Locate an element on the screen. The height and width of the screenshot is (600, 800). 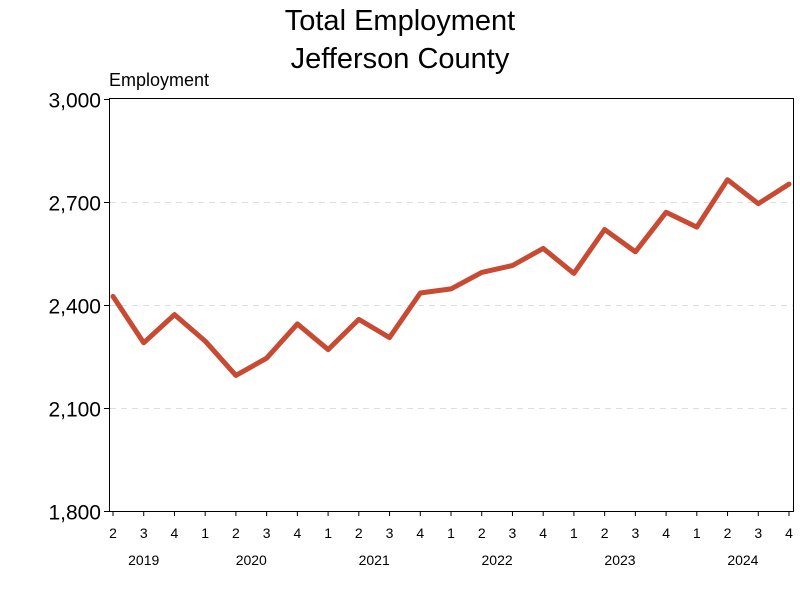
y-tick-label: 3,000 is located at coordinates (74, 101).